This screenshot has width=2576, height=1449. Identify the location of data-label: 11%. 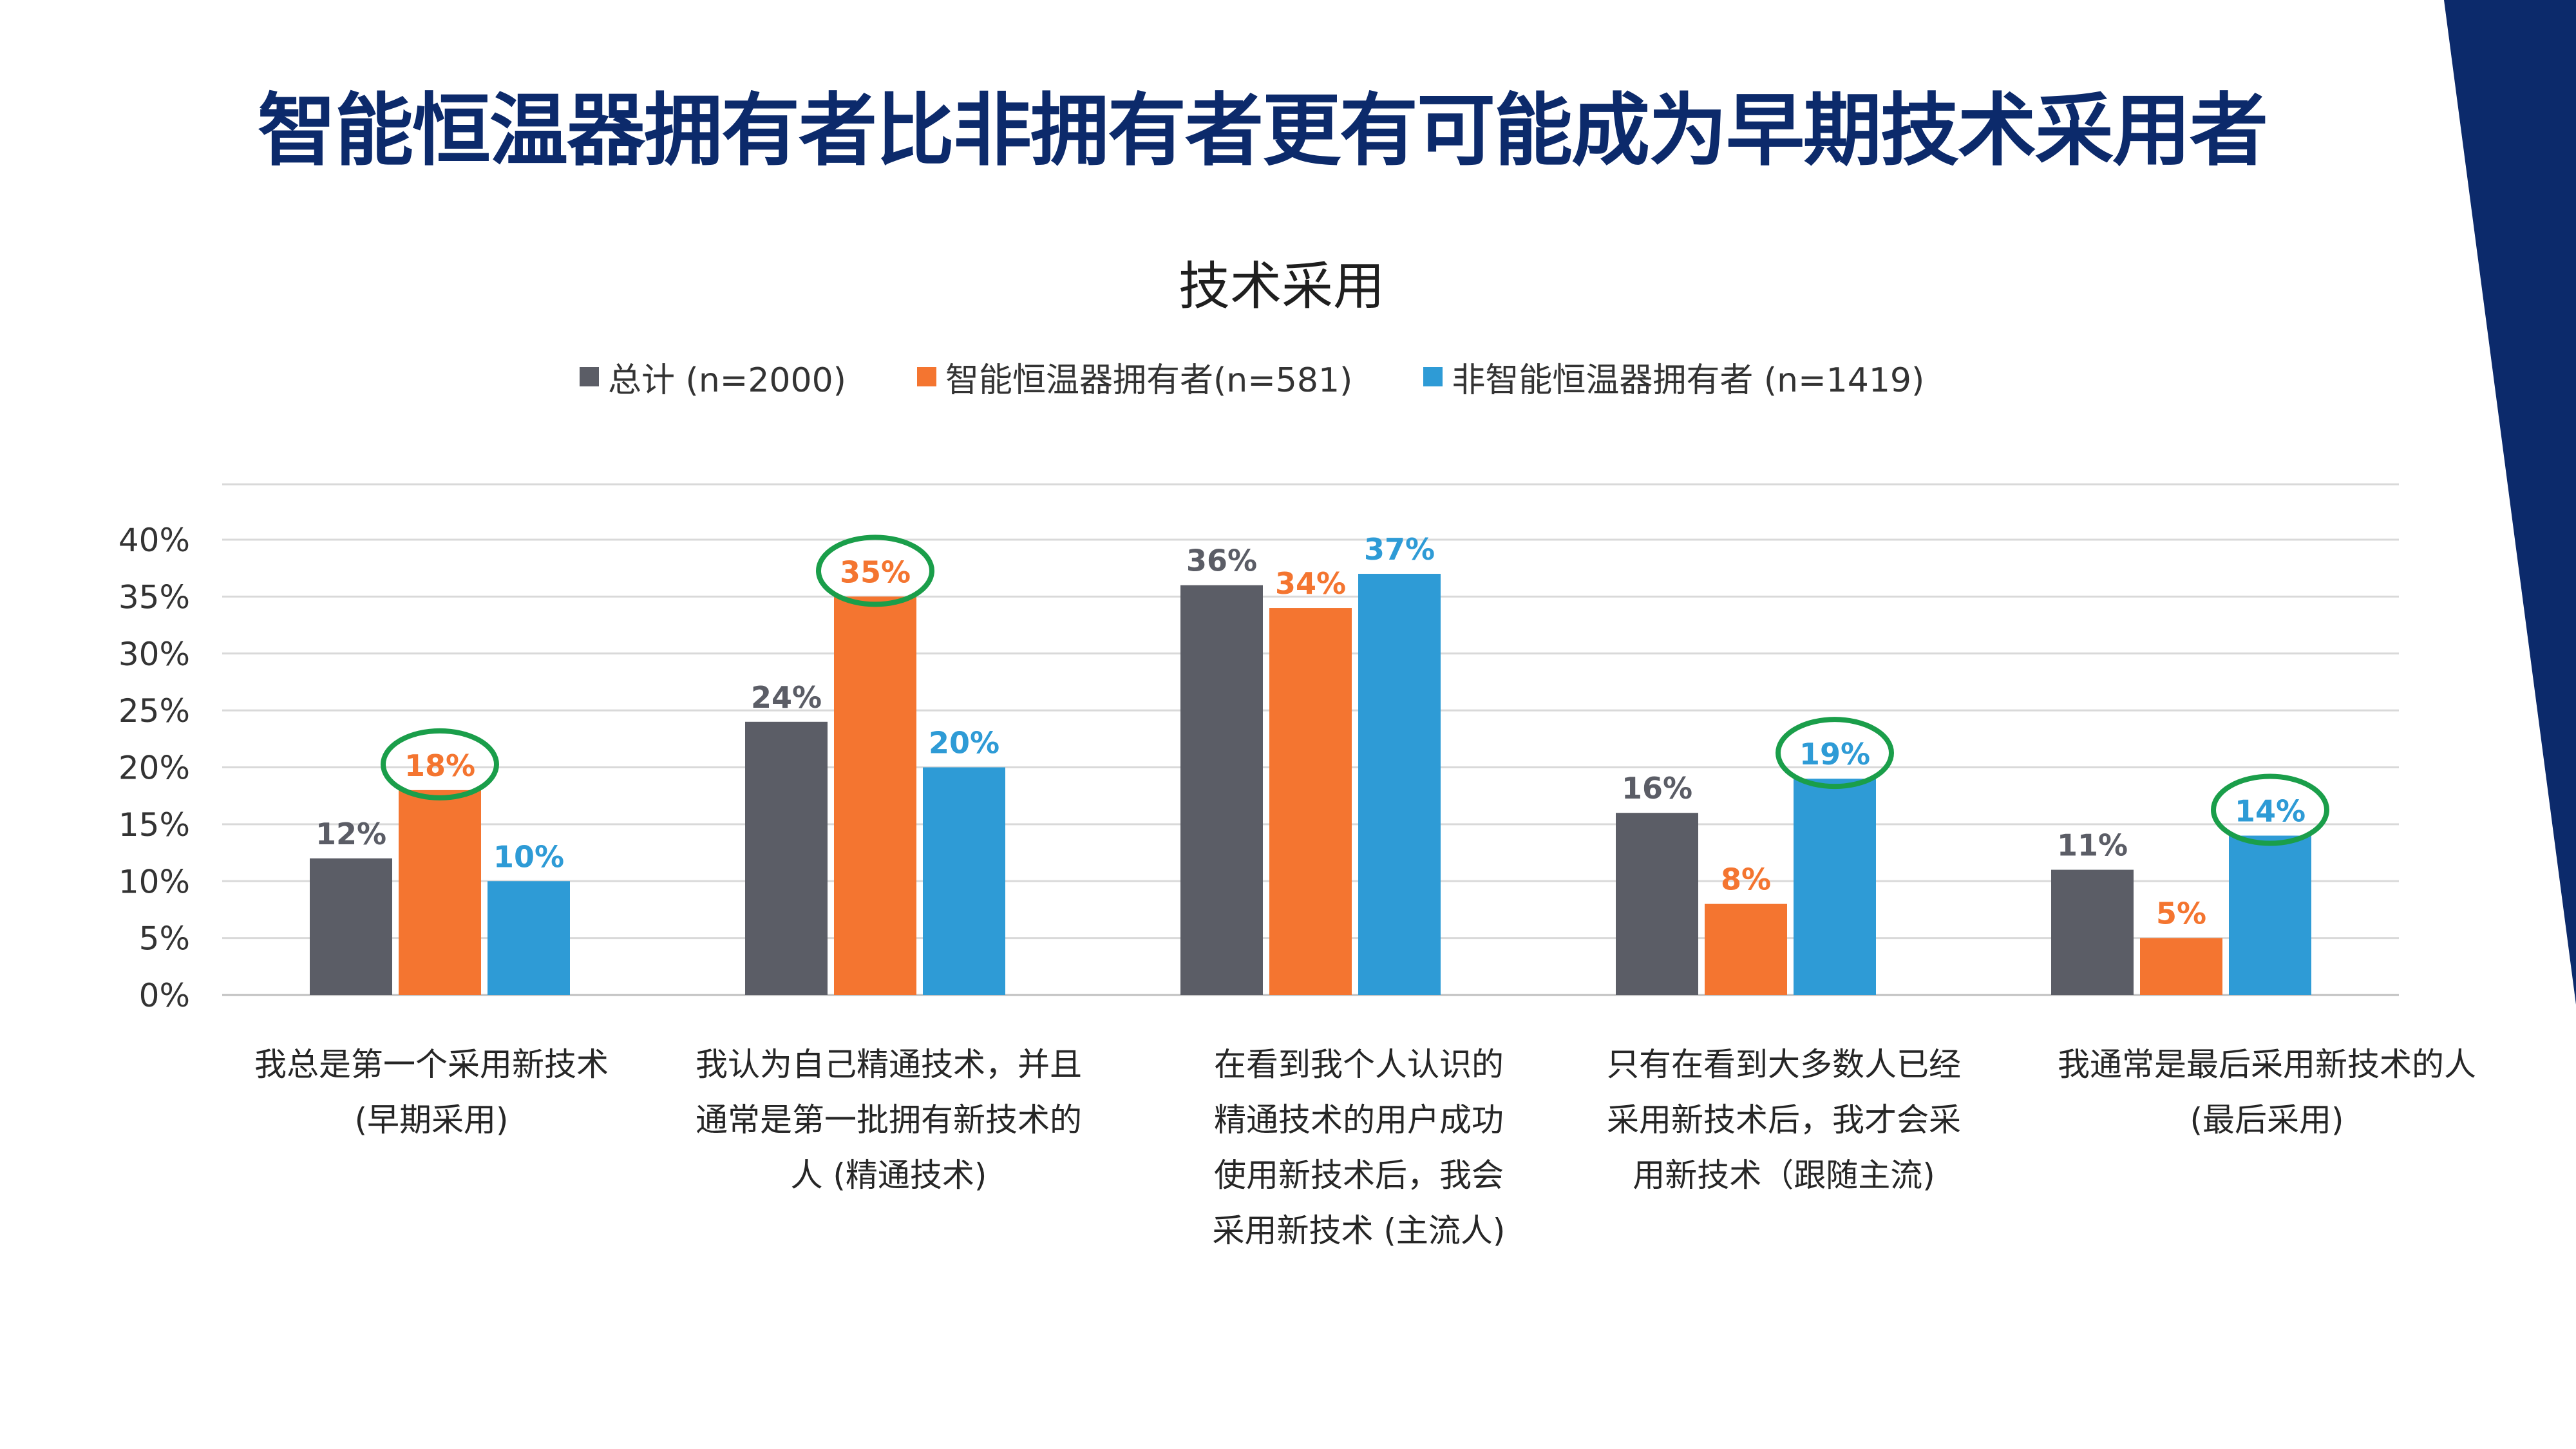
(2092, 846).